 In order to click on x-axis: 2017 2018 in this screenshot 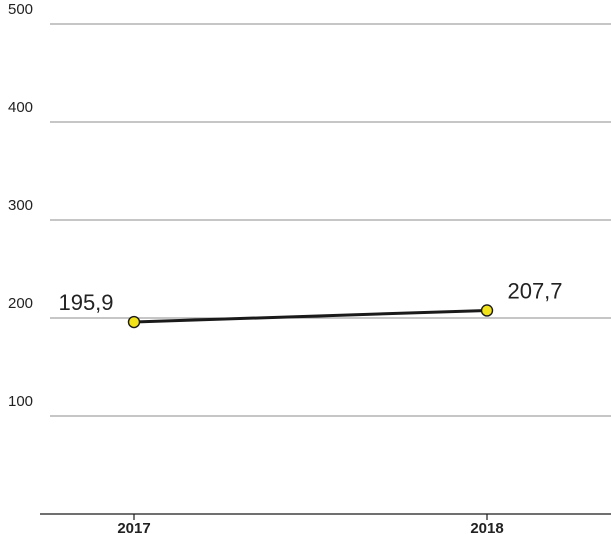, I will do `click(325, 523)`.